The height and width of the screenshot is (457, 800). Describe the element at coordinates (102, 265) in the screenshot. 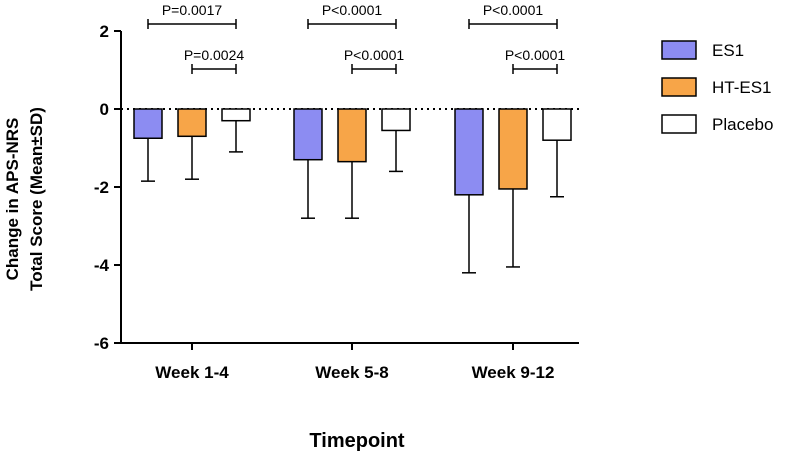

I see `y-tick-label: -4` at that location.